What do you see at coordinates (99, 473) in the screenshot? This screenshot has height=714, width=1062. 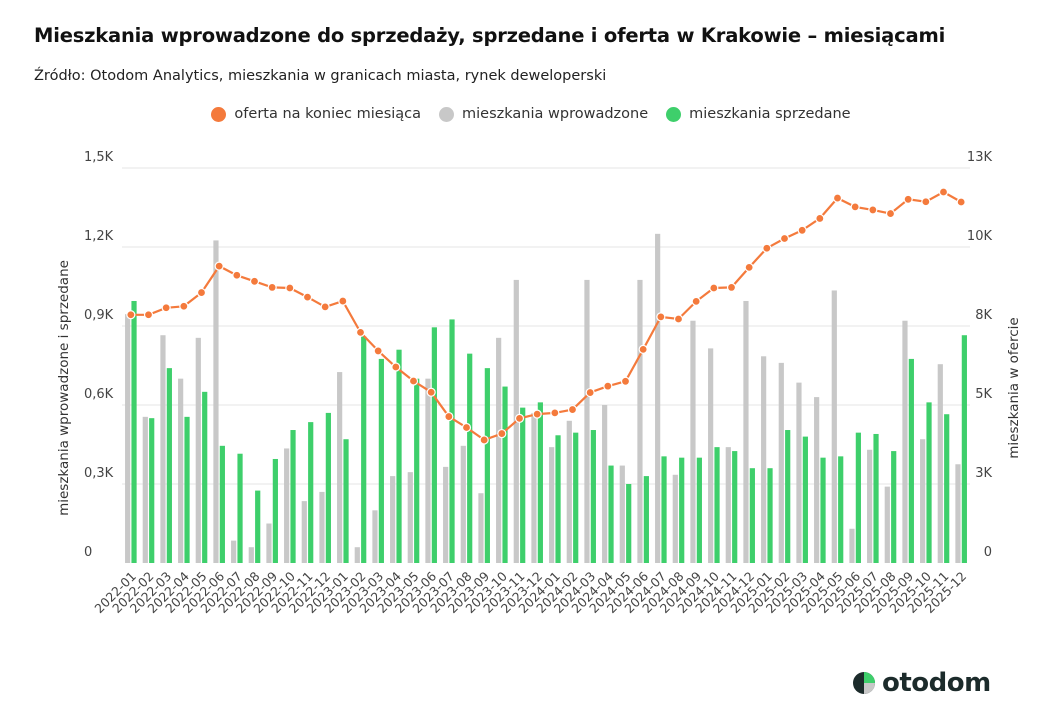 I see `left-tick-label: 0,3K` at bounding box center [99, 473].